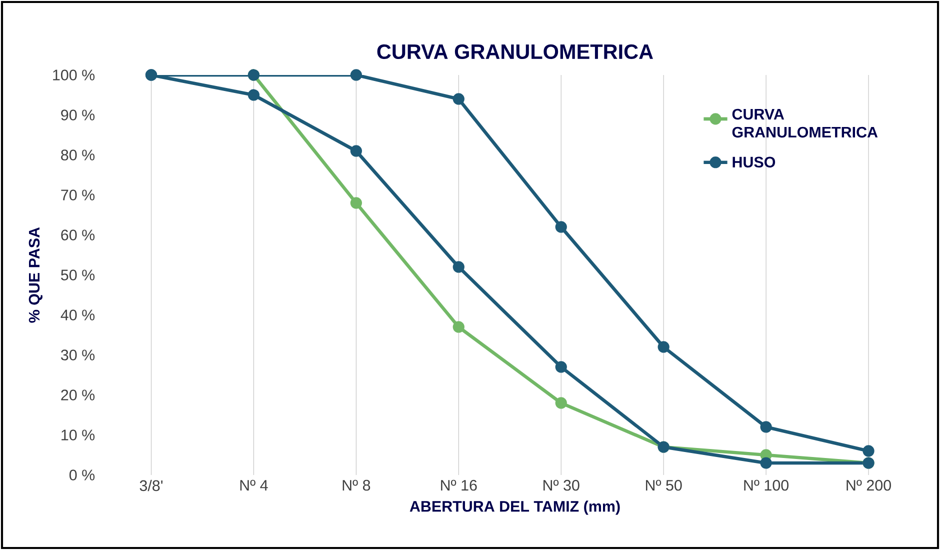  I want to click on y-tick-label: 100 %, so click(74, 75).